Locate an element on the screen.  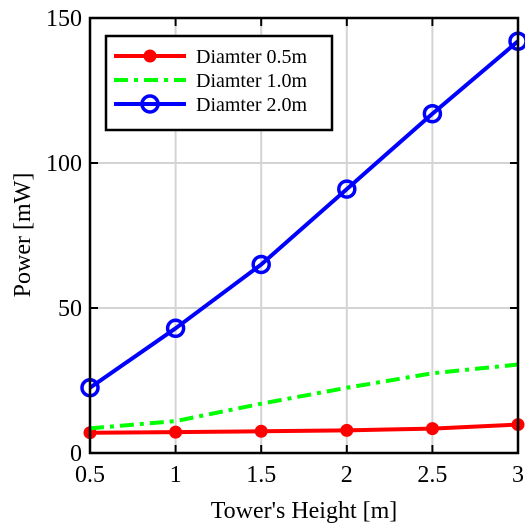
y-tick-label: 0 is located at coordinates (76, 454).